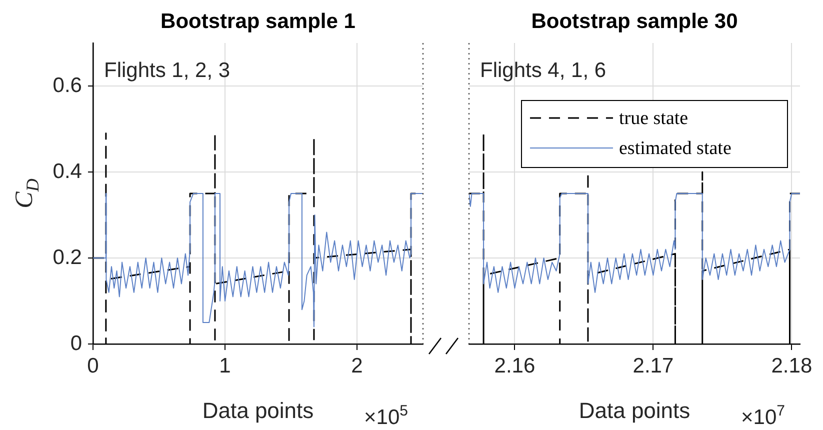 Image resolution: width=823 pixels, height=430 pixels. I want to click on annotation: Flights 4, 1, 6, so click(543, 70).